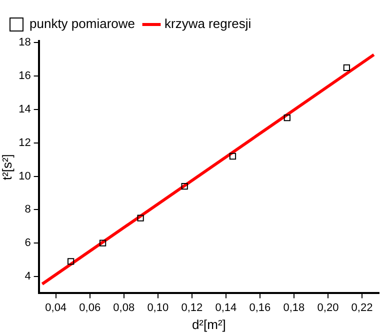 This screenshot has height=333, width=384. What do you see at coordinates (7, 167) in the screenshot?
I see `y-axis-title: t²[s²]` at bounding box center [7, 167].